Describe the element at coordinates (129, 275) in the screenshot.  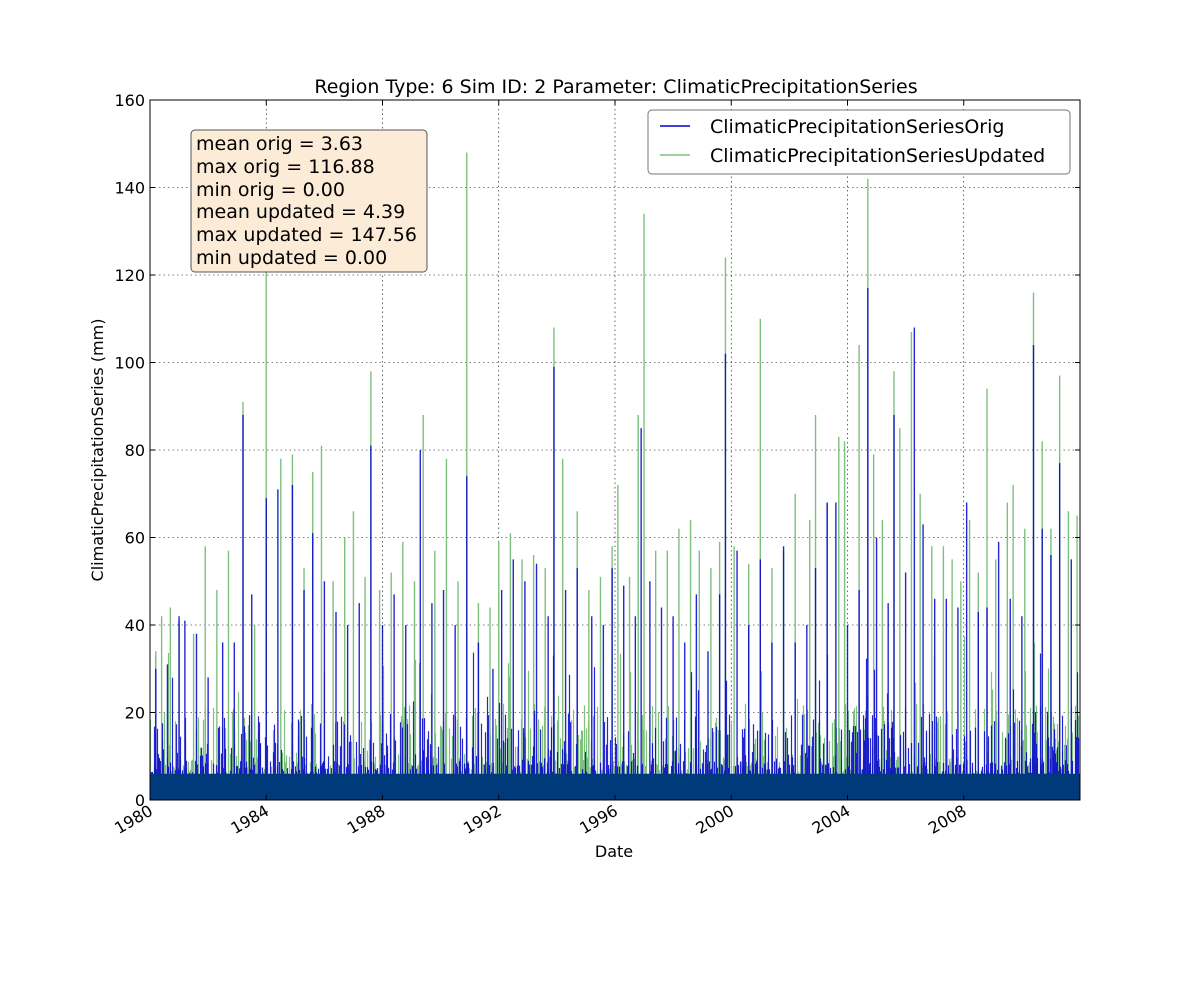
I see `y-tick-label: 120` at that location.